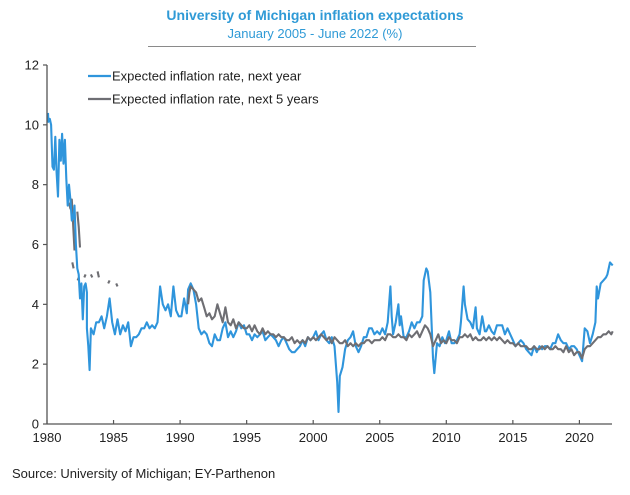 The image size is (630, 495). I want to click on y-tick-label: 4, so click(35, 304).